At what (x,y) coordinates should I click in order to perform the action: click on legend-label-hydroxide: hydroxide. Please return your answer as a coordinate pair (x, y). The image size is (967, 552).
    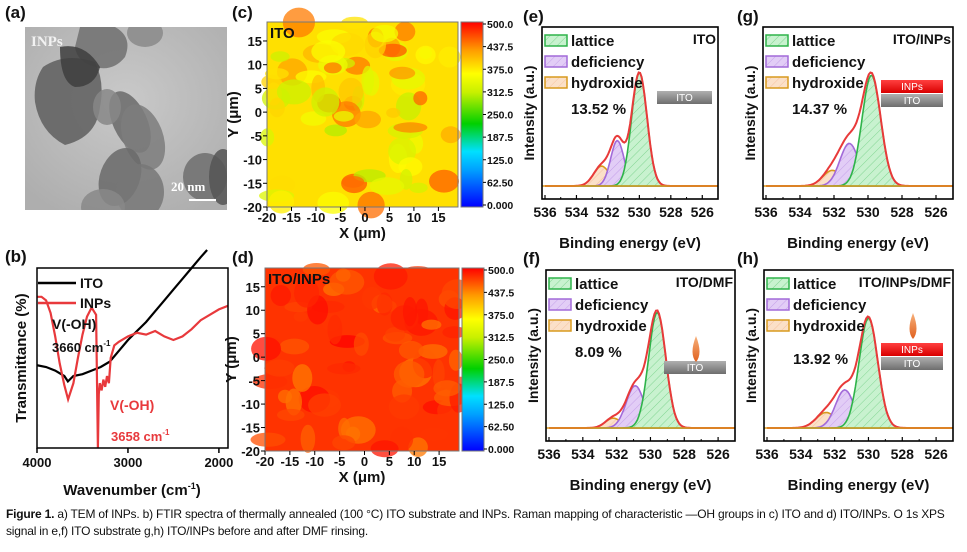
    Looking at the image, I should click on (828, 83).